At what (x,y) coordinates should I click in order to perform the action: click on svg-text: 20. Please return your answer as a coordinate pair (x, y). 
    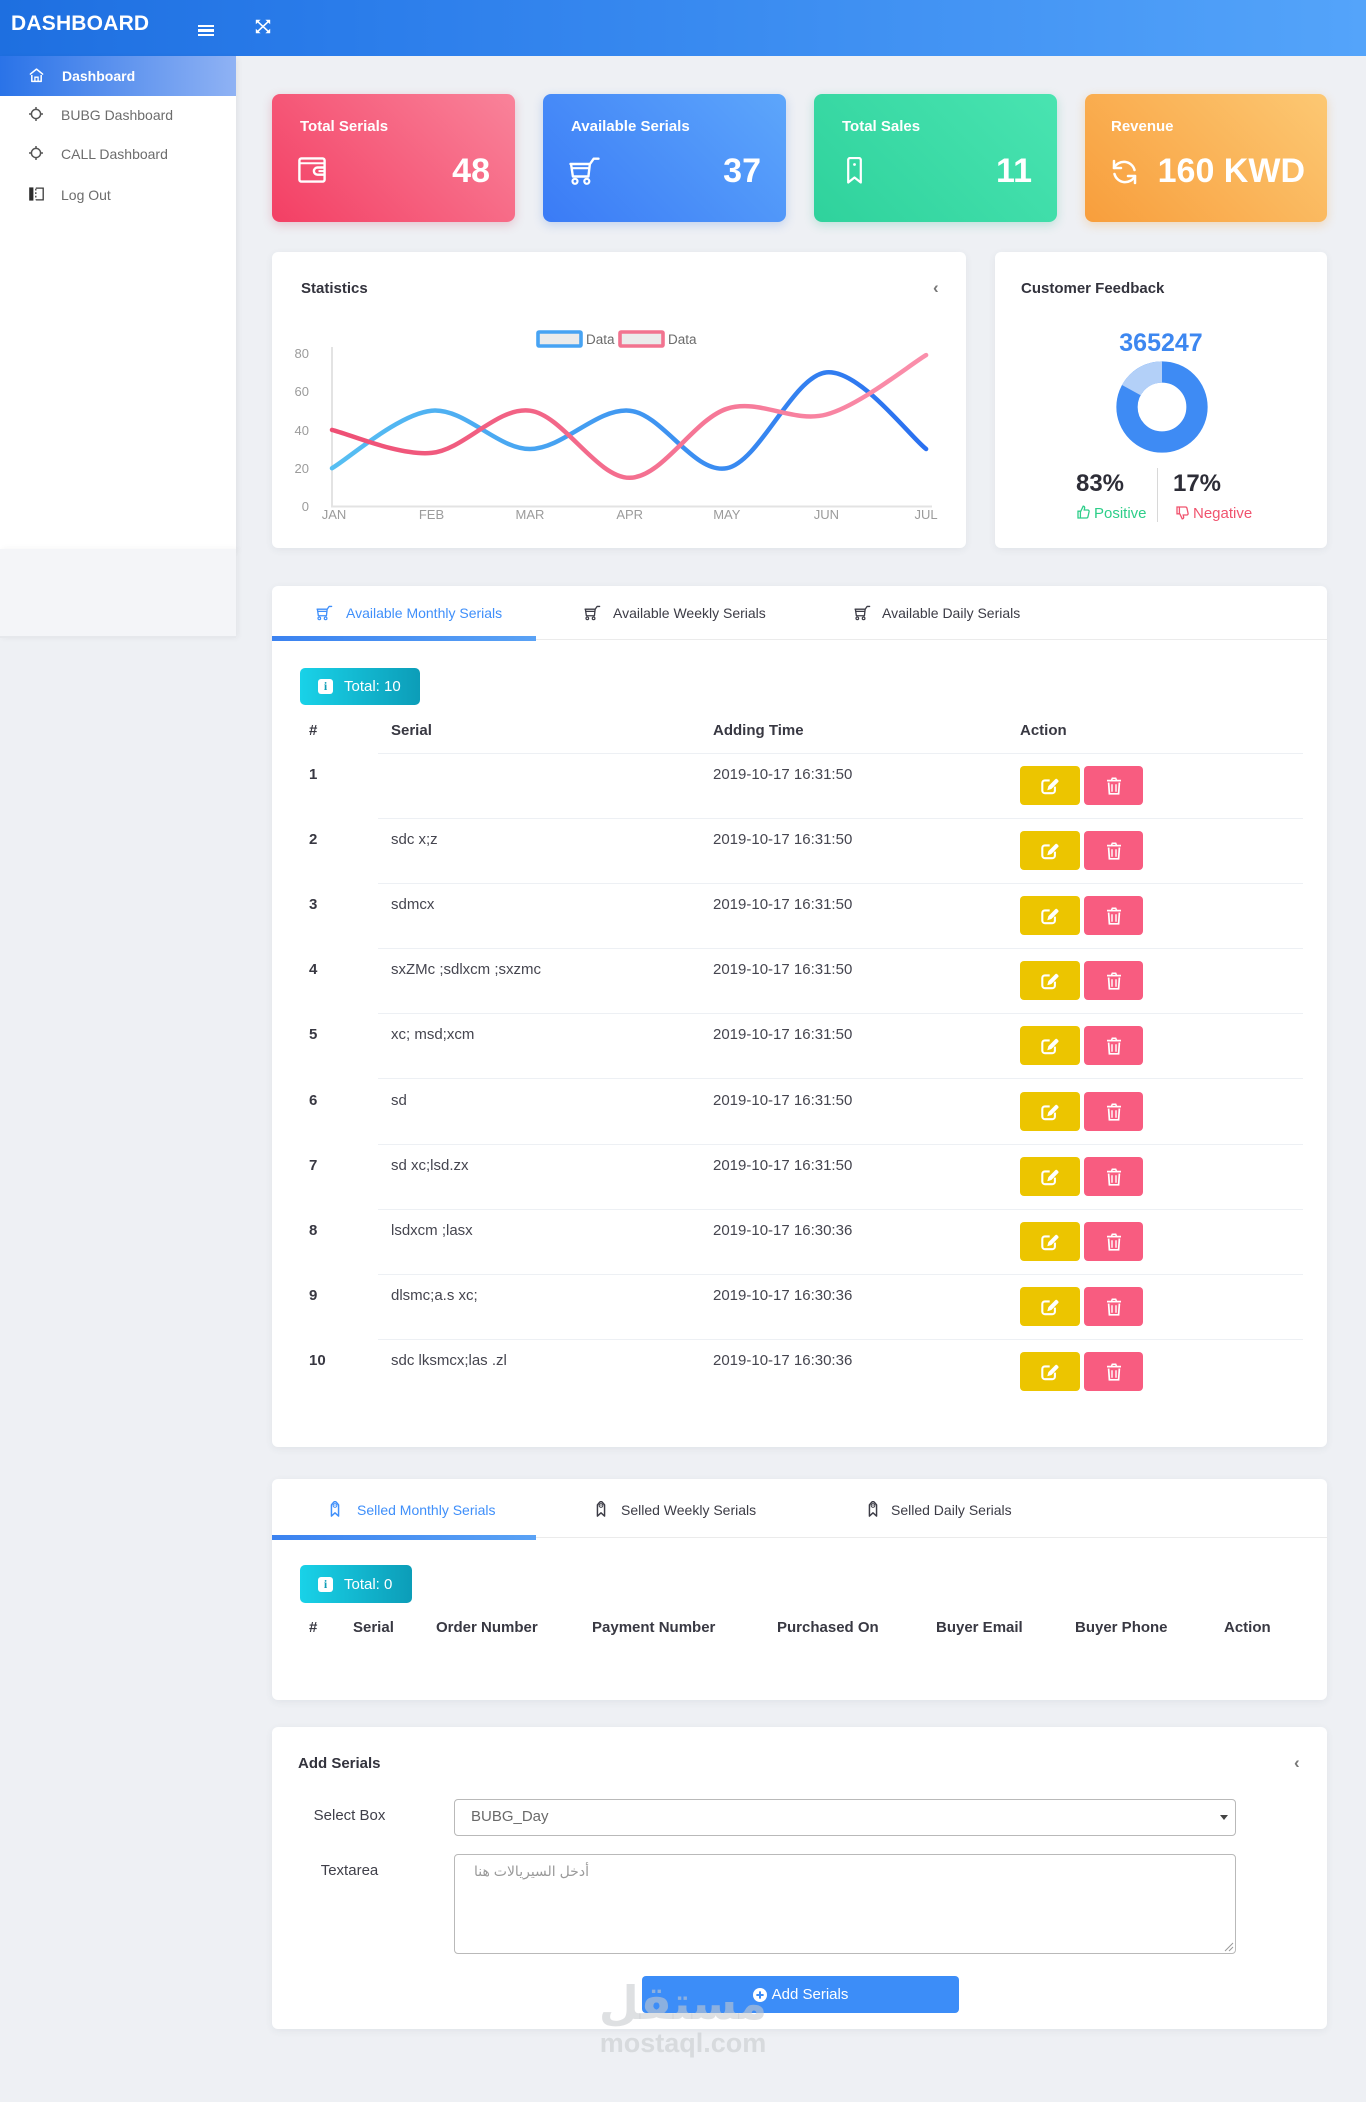
    Looking at the image, I should click on (302, 468).